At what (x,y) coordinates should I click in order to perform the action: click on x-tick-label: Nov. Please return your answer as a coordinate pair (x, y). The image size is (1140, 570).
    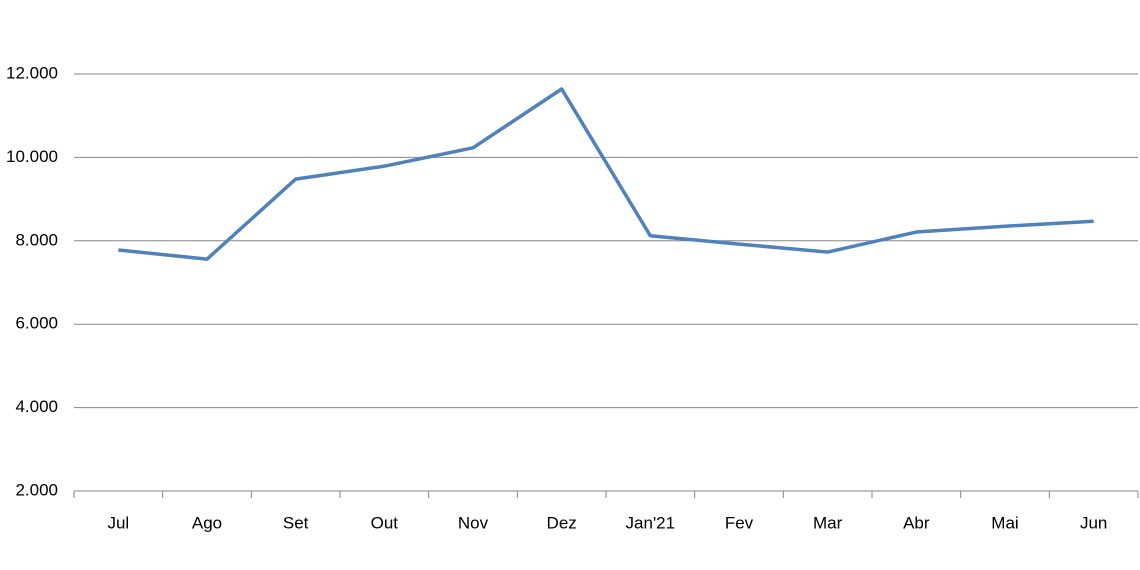
    Looking at the image, I should click on (473, 522).